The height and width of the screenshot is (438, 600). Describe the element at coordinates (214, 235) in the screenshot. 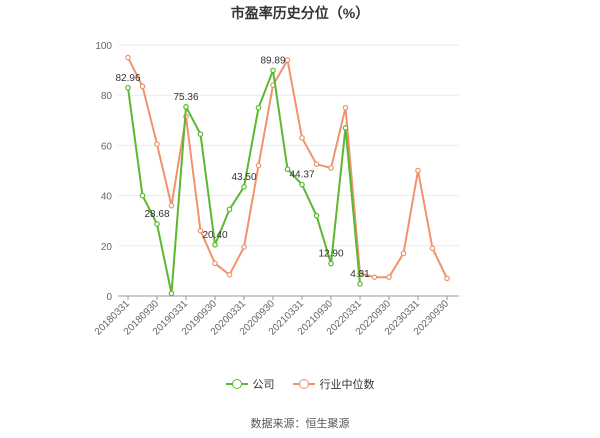

I see `data-label: 20.40` at that location.